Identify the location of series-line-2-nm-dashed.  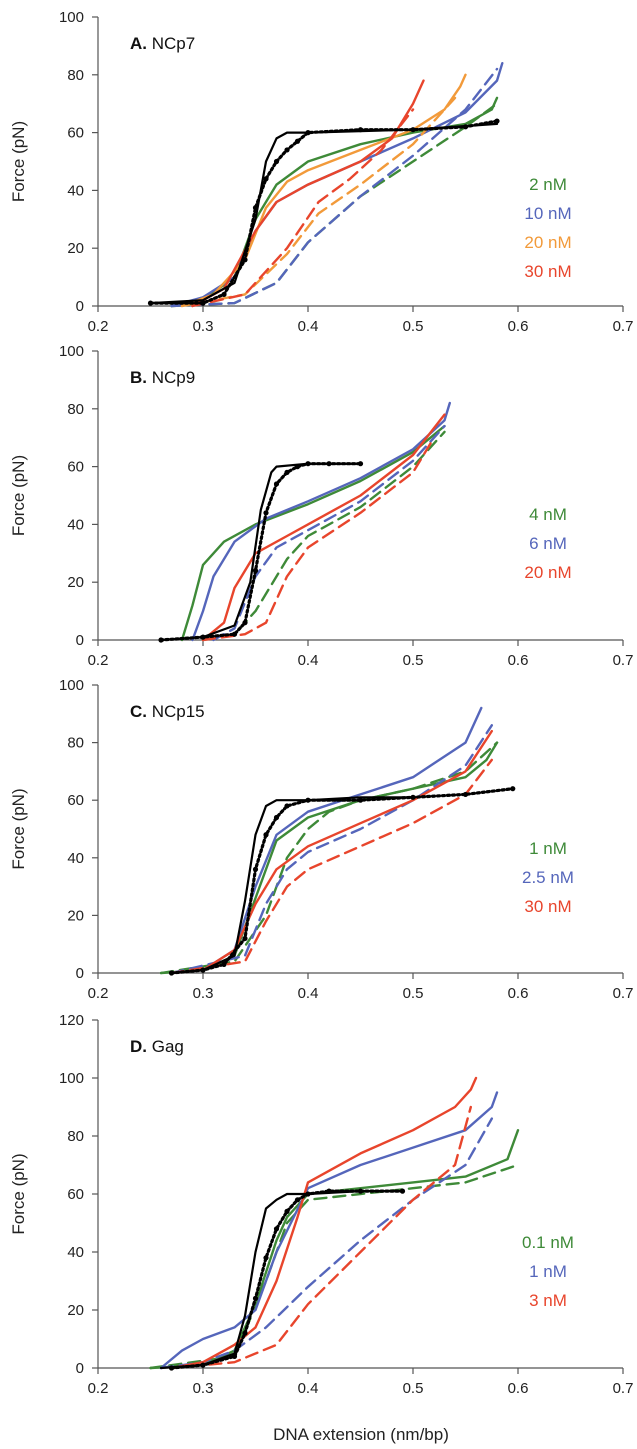
(334, 205).